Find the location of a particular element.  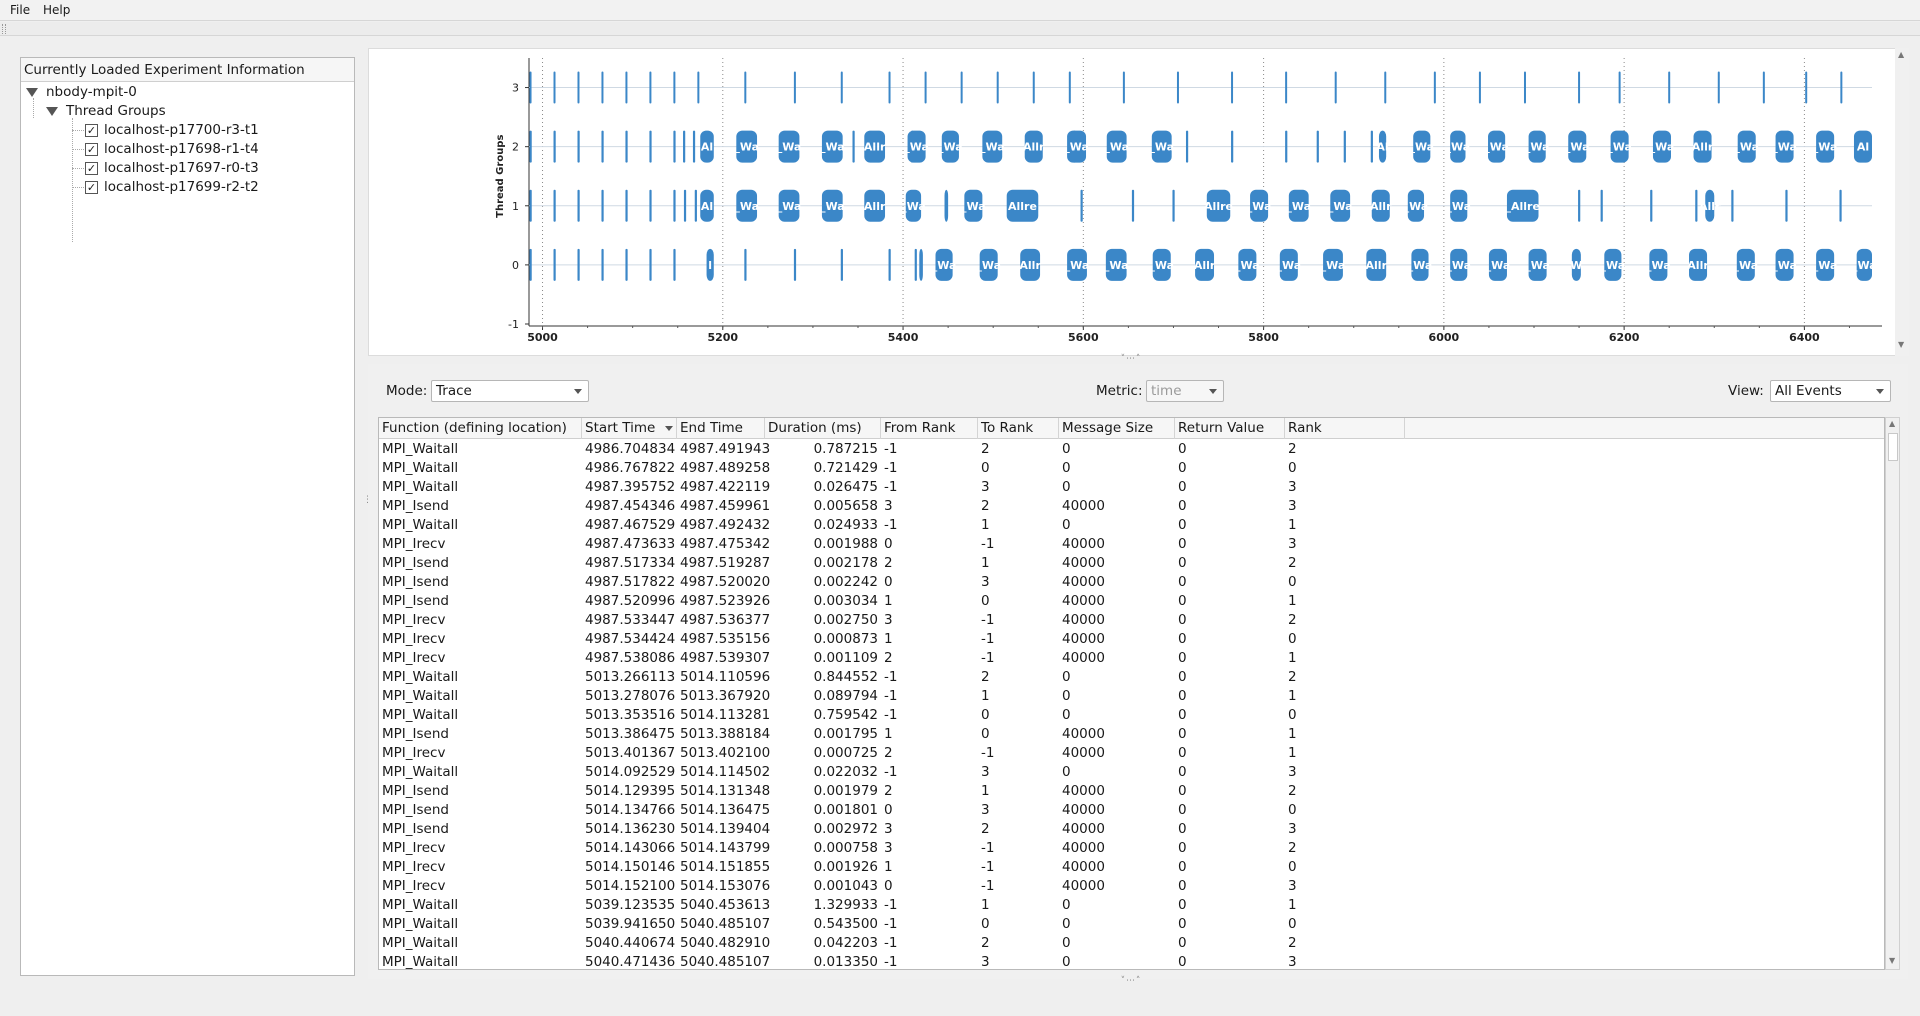

scroll-up-icon: ▲ is located at coordinates (1892, 423).